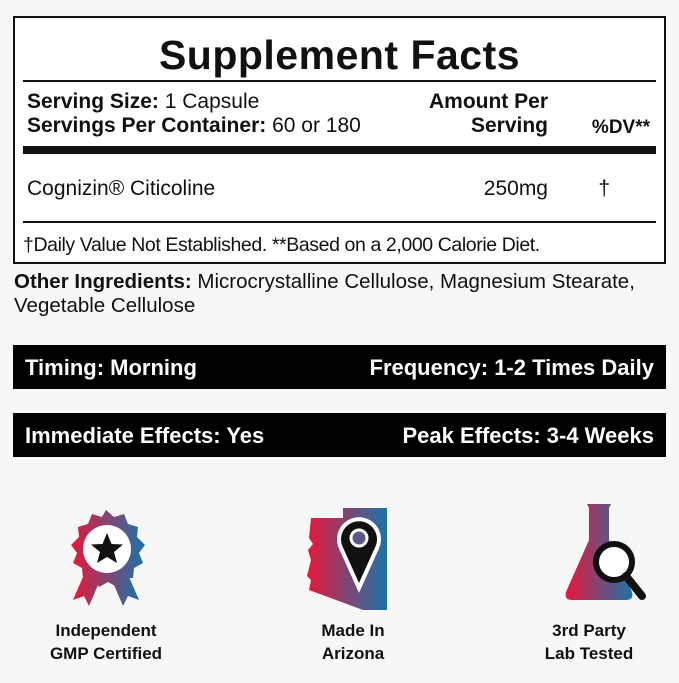  I want to click on amount-header-2: Serving, so click(509, 125).